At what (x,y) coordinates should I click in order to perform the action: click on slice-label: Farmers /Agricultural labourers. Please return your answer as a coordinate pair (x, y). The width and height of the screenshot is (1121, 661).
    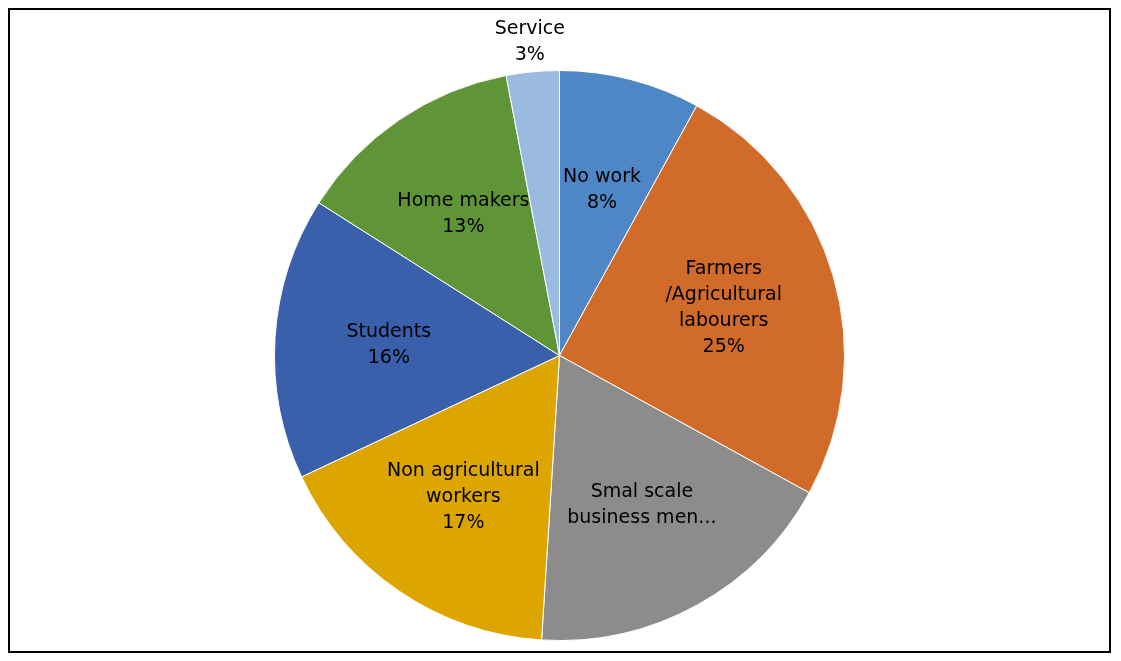
    Looking at the image, I should click on (723, 292).